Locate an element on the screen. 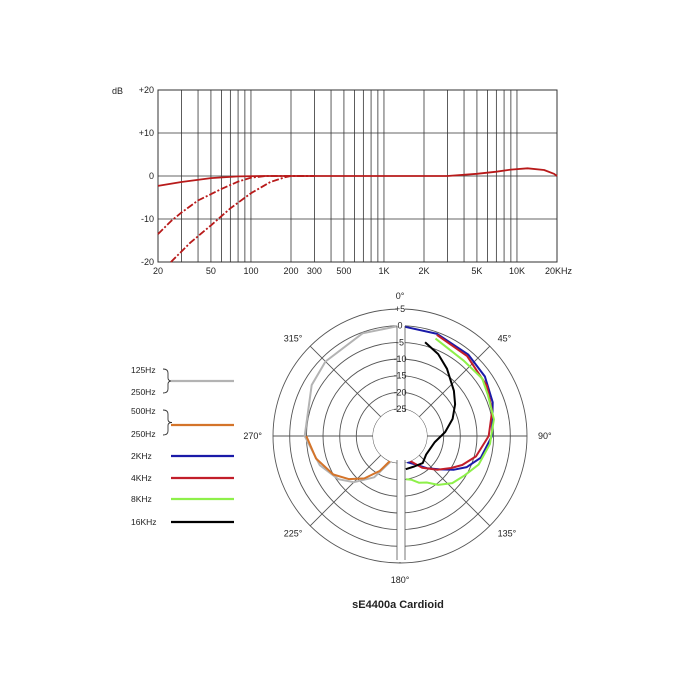  ring-label: -10 is located at coordinates (399, 359).